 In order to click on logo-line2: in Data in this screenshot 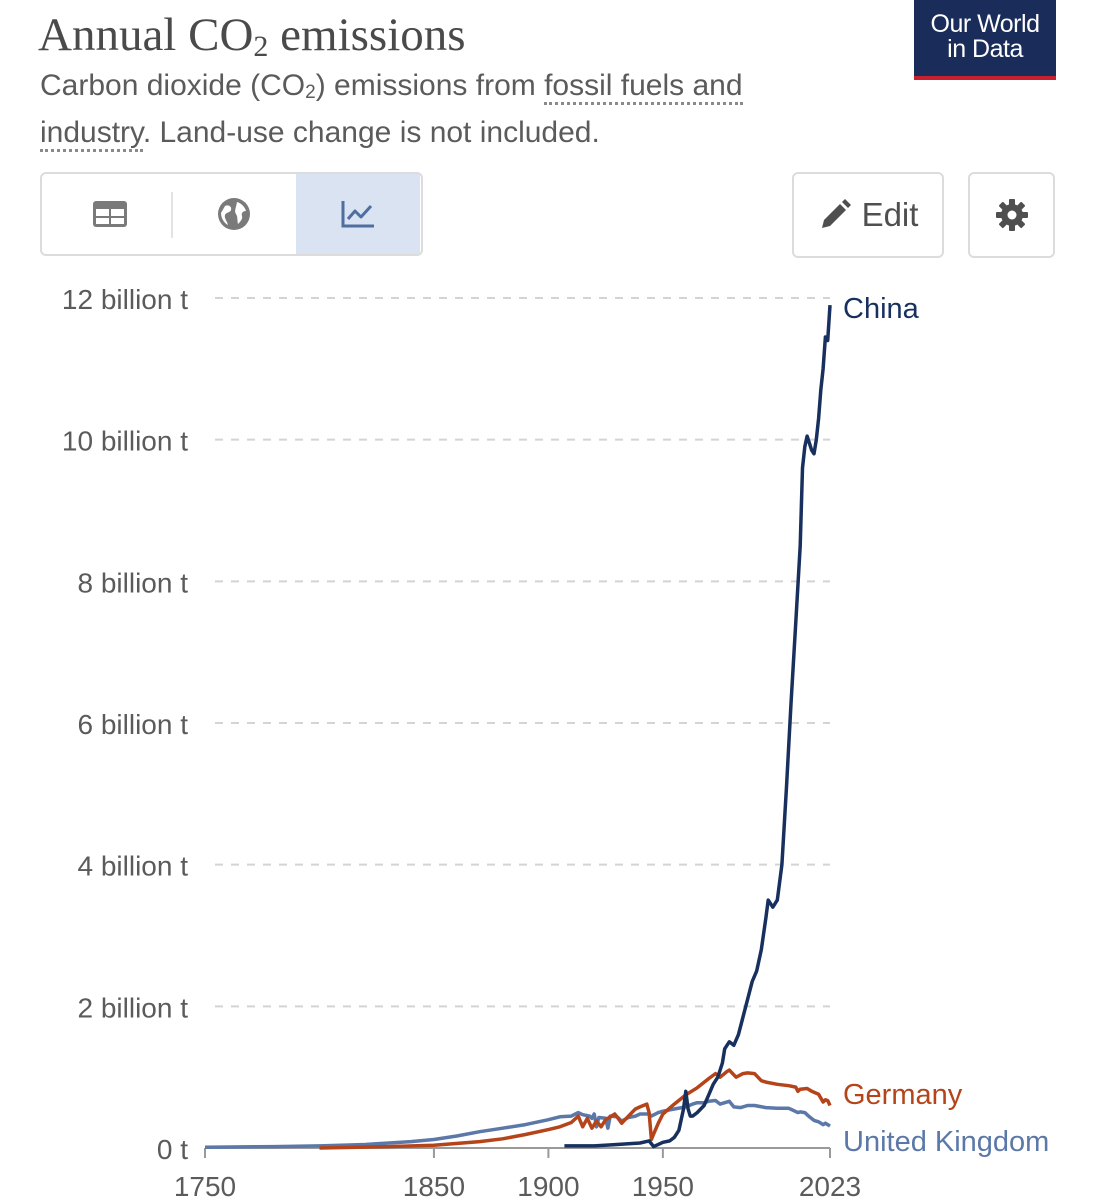, I will do `click(985, 49)`.